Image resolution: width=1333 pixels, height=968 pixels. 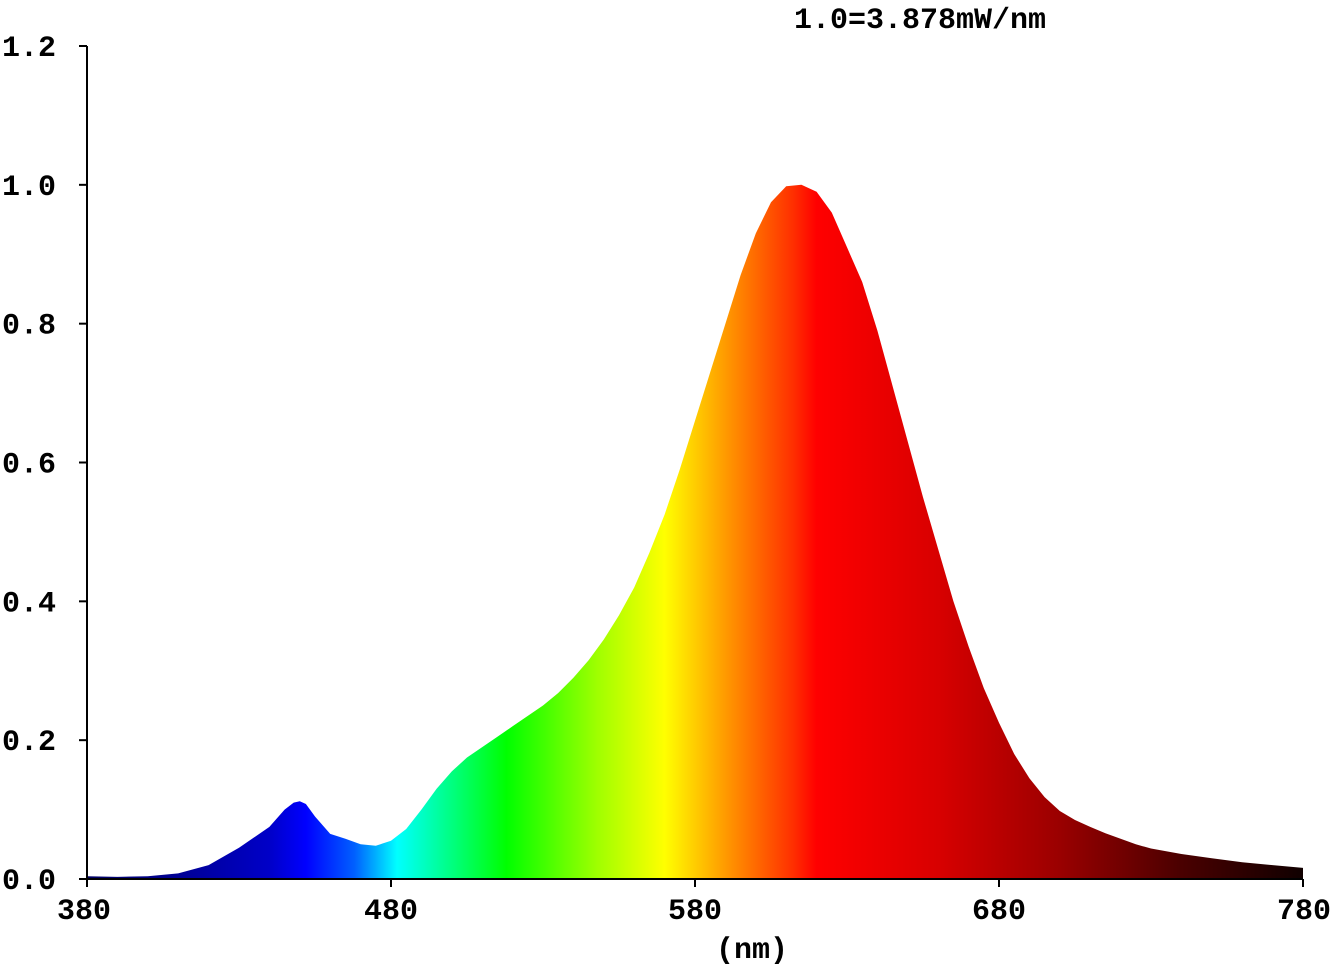 What do you see at coordinates (29, 327) in the screenshot?
I see `y-tick-label: 0.8` at bounding box center [29, 327].